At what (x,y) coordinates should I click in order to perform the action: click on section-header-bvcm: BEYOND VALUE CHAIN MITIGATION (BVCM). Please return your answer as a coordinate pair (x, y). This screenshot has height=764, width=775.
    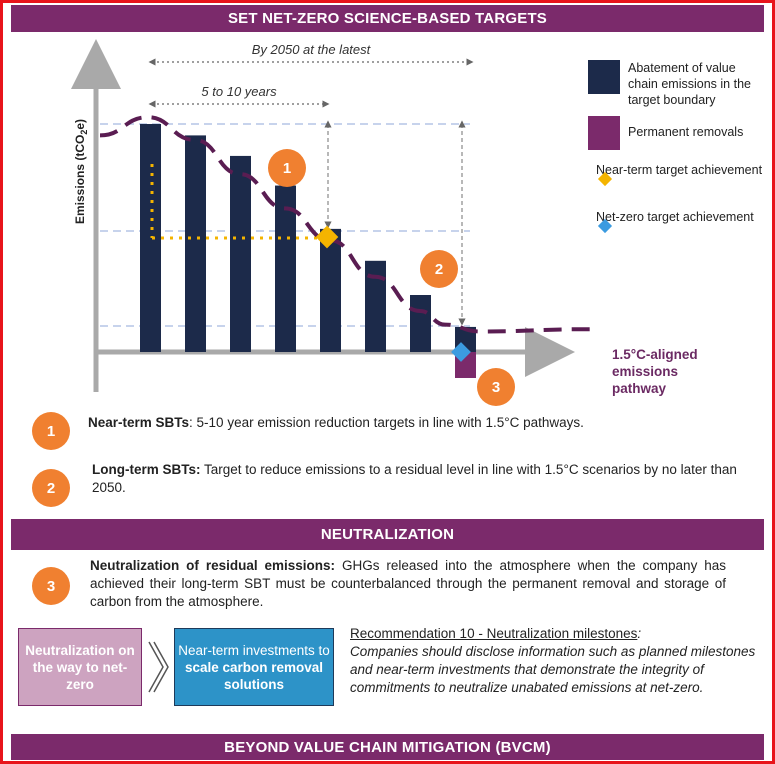
    Looking at the image, I should click on (387, 747).